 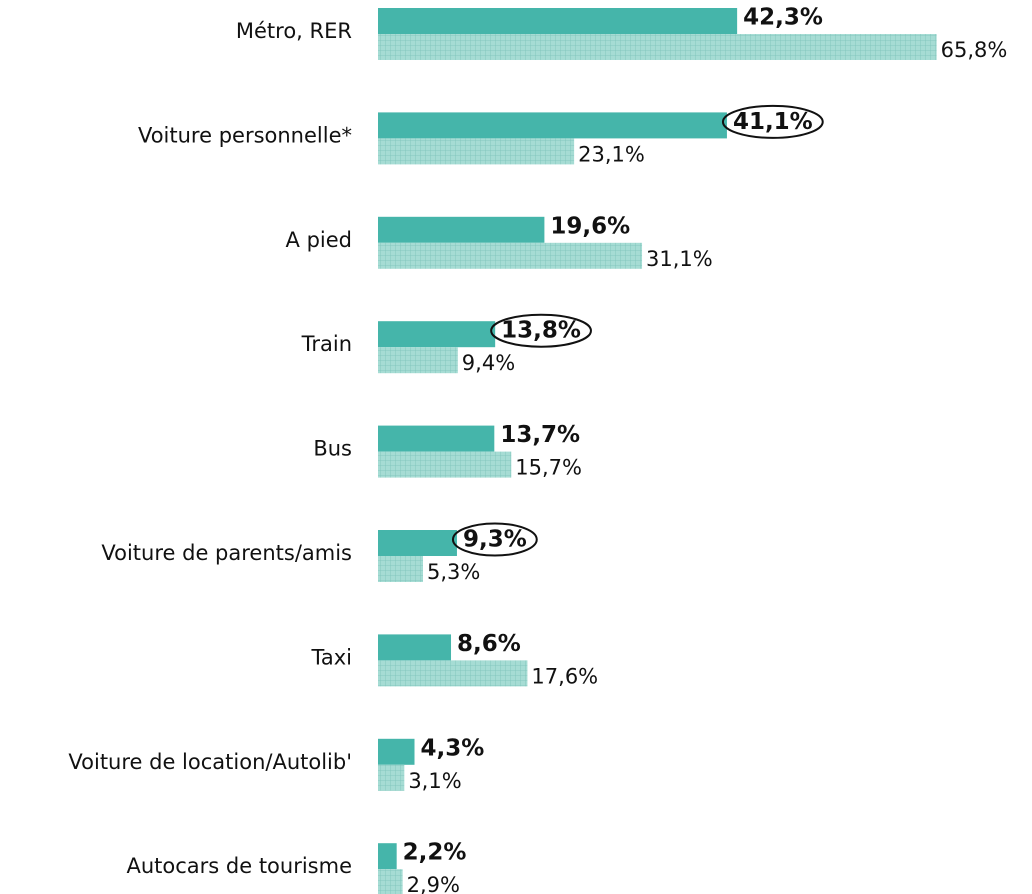 I want to click on value-label: 15,7%, so click(x=548, y=468).